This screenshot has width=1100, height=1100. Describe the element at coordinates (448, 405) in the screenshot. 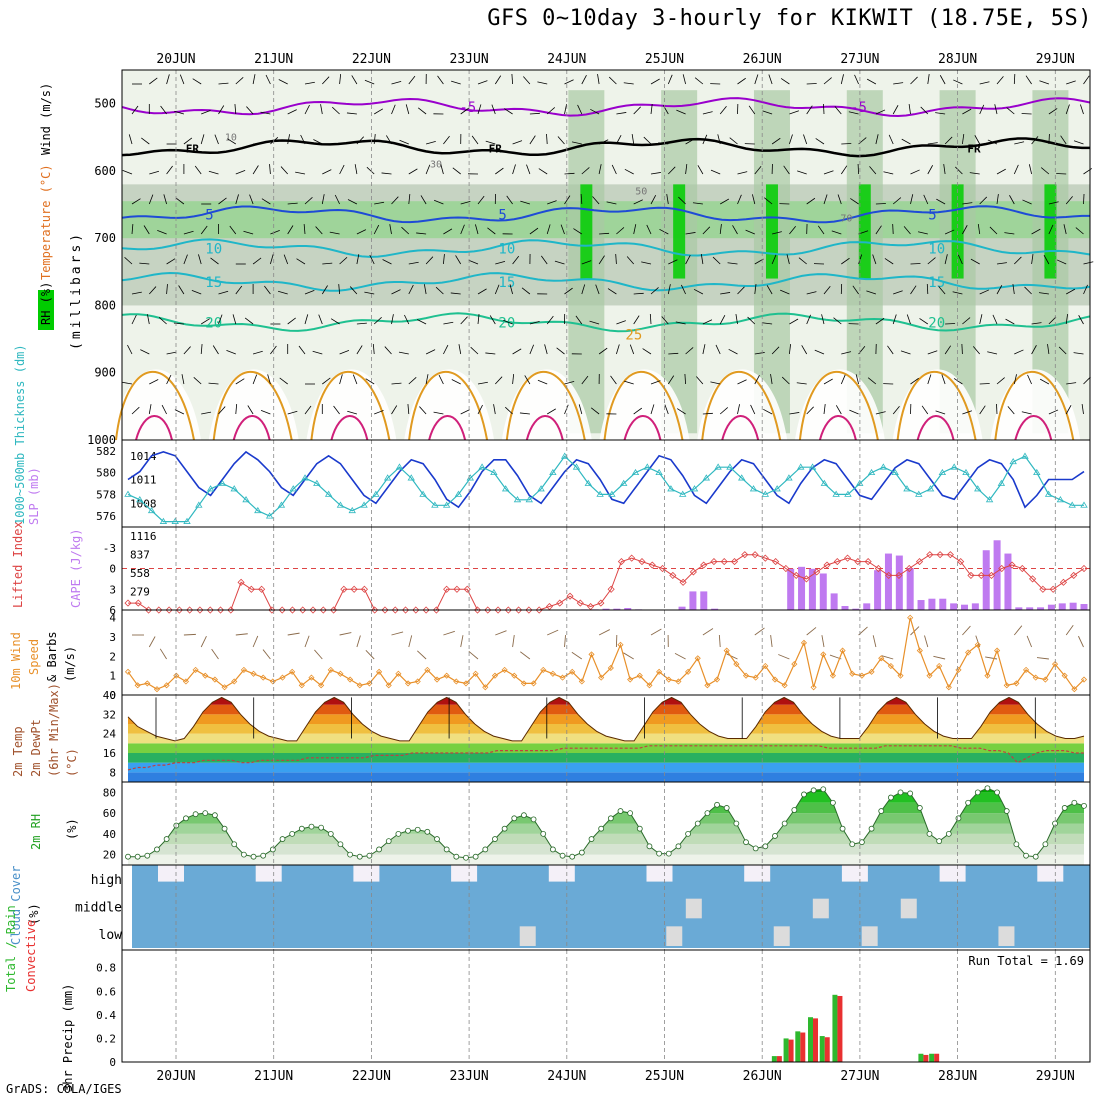

I see `isotherm-25-loop` at that location.